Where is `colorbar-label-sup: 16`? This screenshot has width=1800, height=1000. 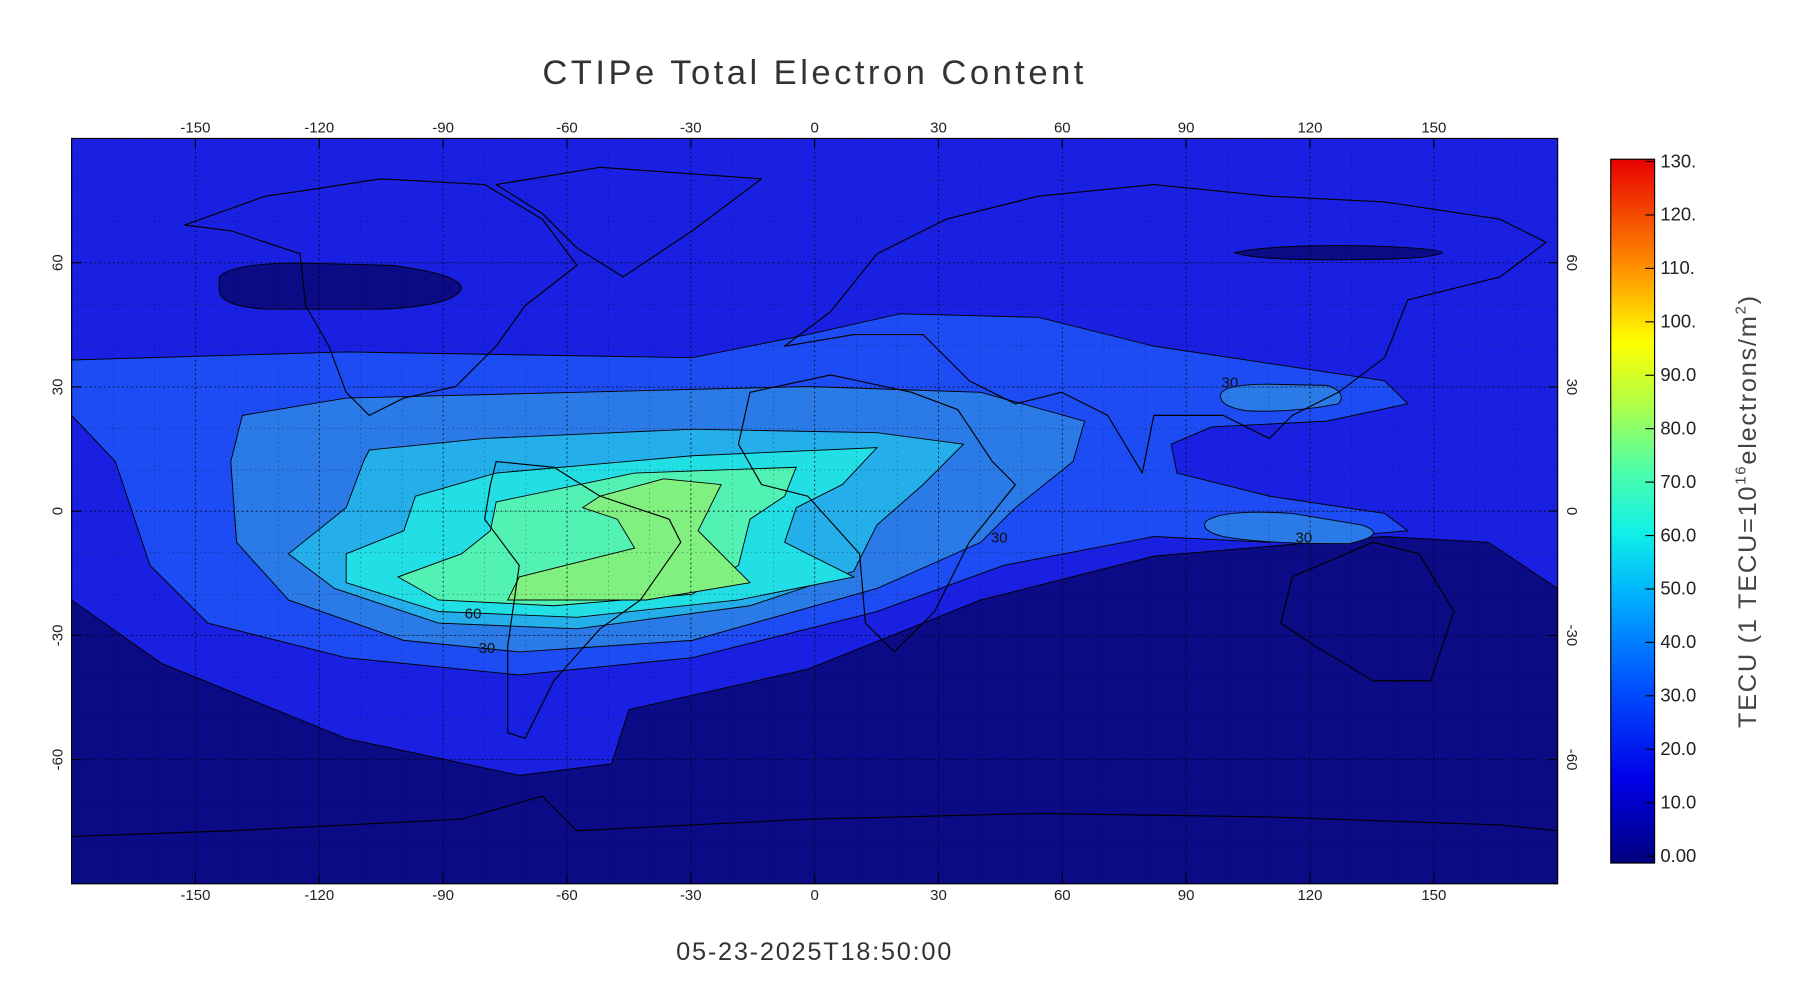
colorbar-label-sup: 16 is located at coordinates (1741, 475).